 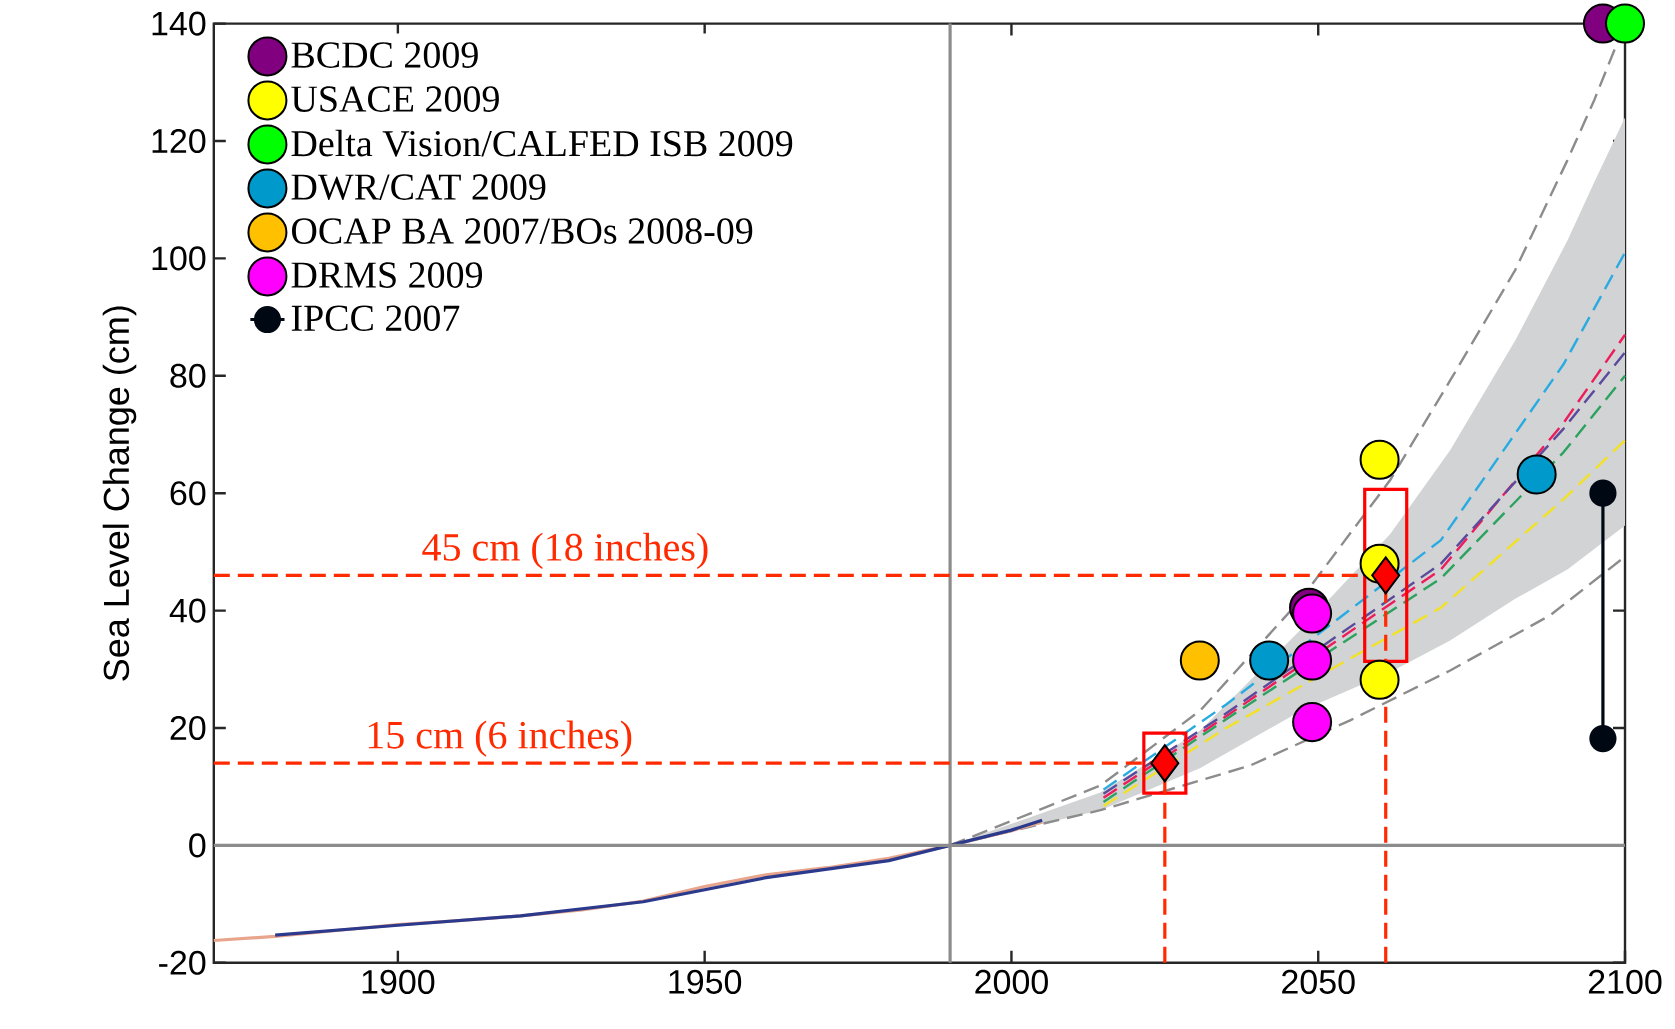 What do you see at coordinates (197, 845) in the screenshot?
I see `y-tick-label: 0` at bounding box center [197, 845].